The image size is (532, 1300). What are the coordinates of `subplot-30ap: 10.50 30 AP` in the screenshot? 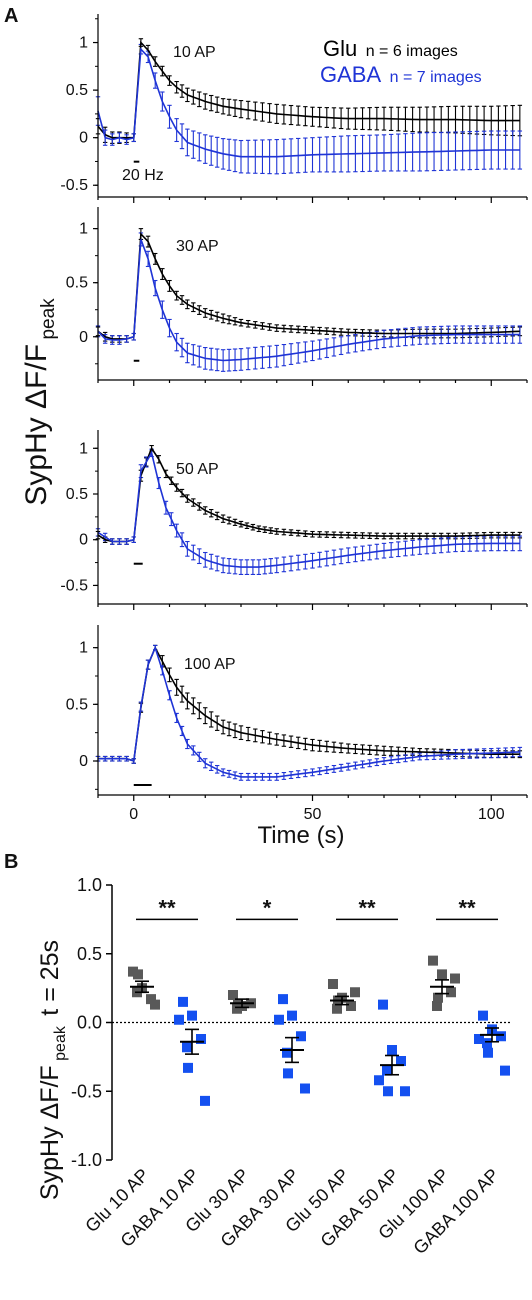 It's located at (297, 296).